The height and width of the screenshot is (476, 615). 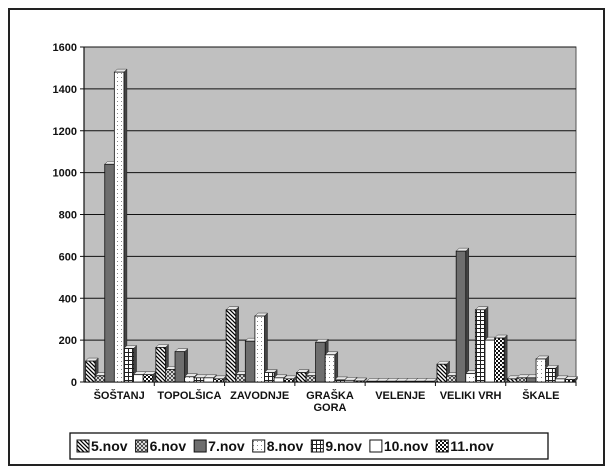 I want to click on x-tick-label: GRAŠKA, so click(x=330, y=395).